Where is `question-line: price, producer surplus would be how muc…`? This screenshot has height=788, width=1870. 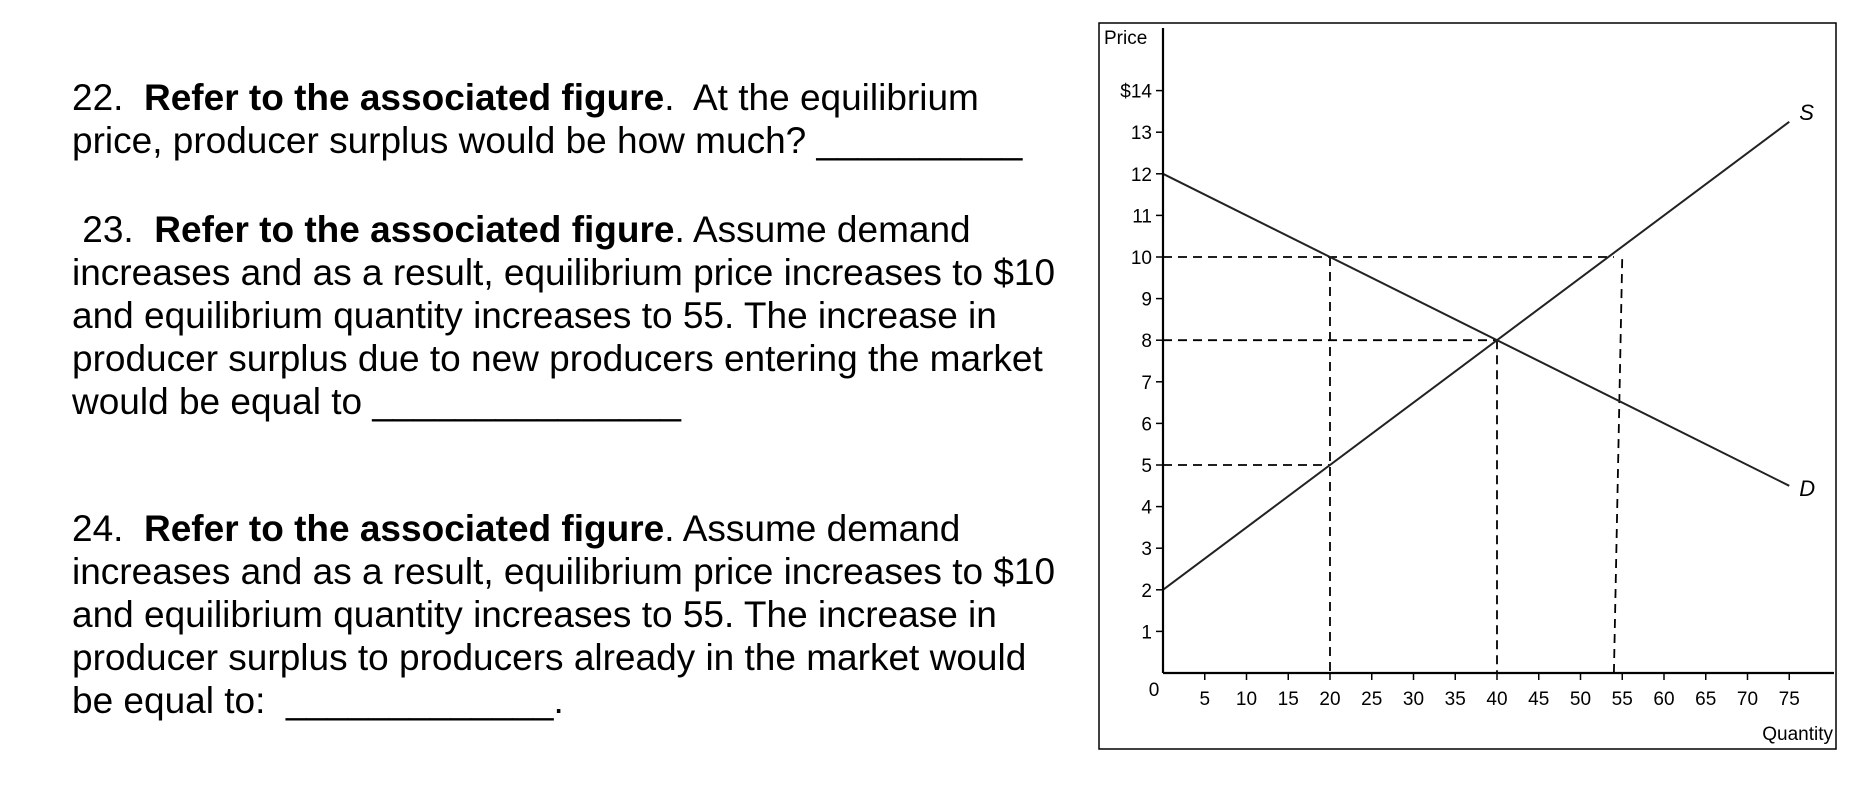 question-line: price, producer surplus would be how muc… is located at coordinates (547, 140).